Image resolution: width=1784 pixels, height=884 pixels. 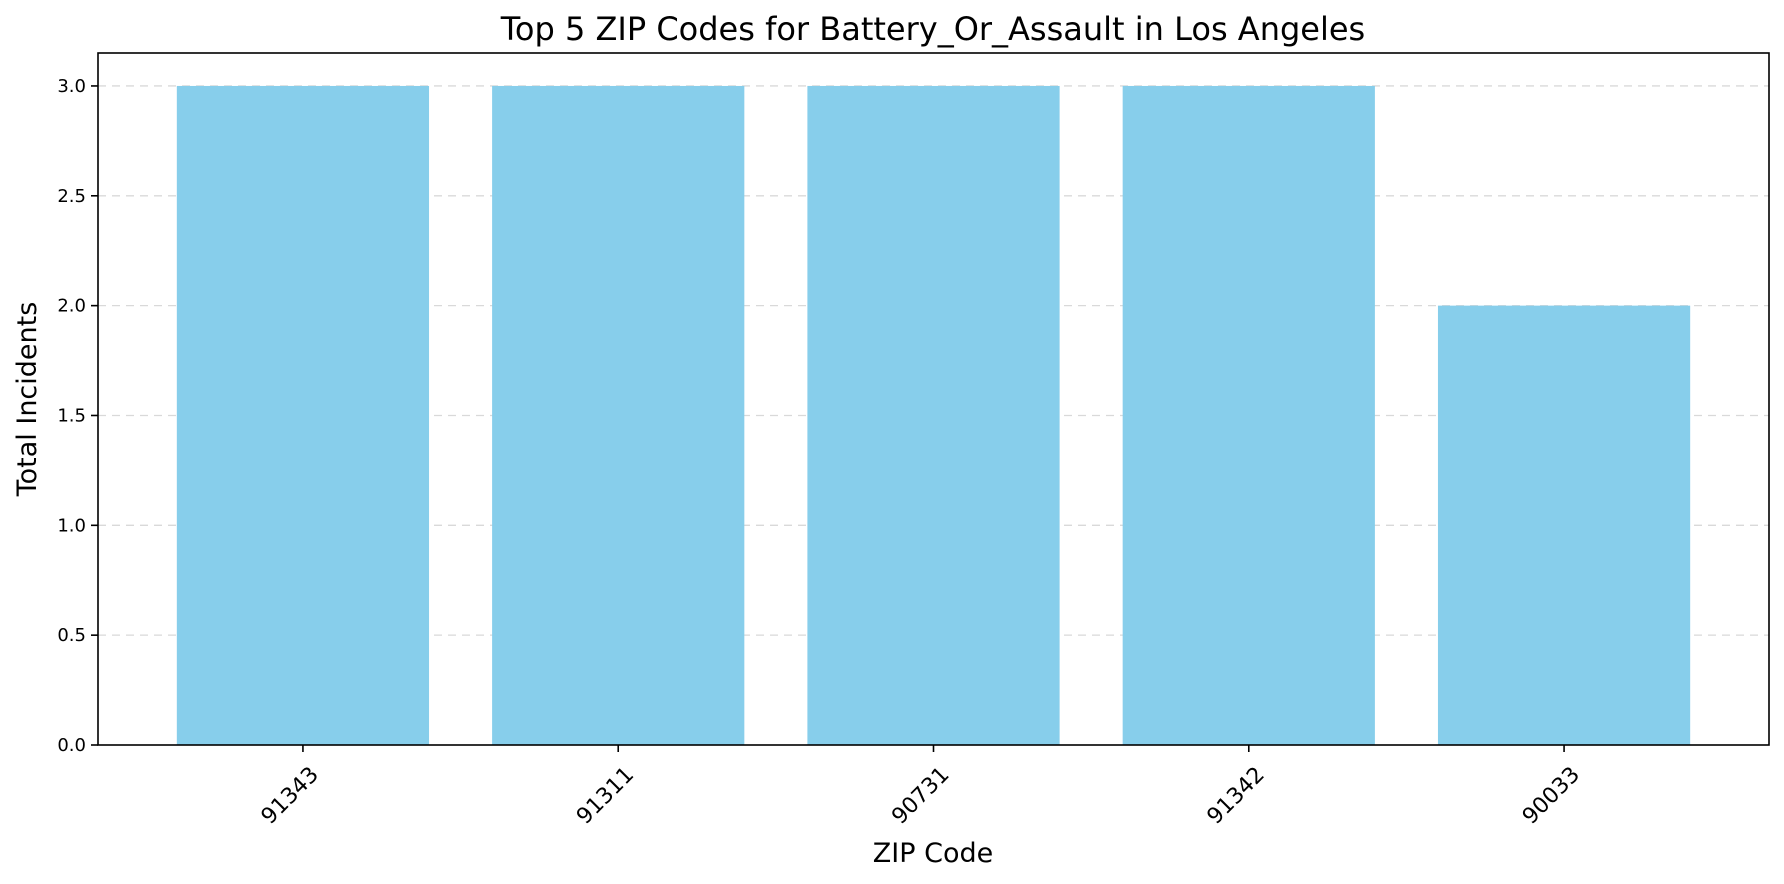 I want to click on y-tick-label: 2.5, so click(x=71, y=196).